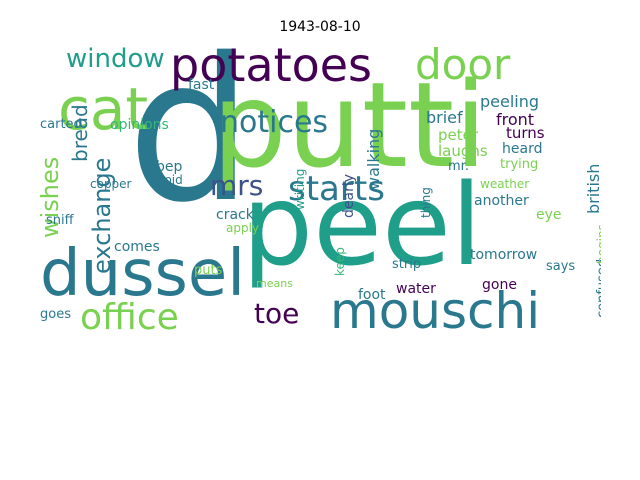 The width and height of the screenshot is (640, 480). What do you see at coordinates (271, 67) in the screenshot?
I see `word-potatoes: potatoes` at bounding box center [271, 67].